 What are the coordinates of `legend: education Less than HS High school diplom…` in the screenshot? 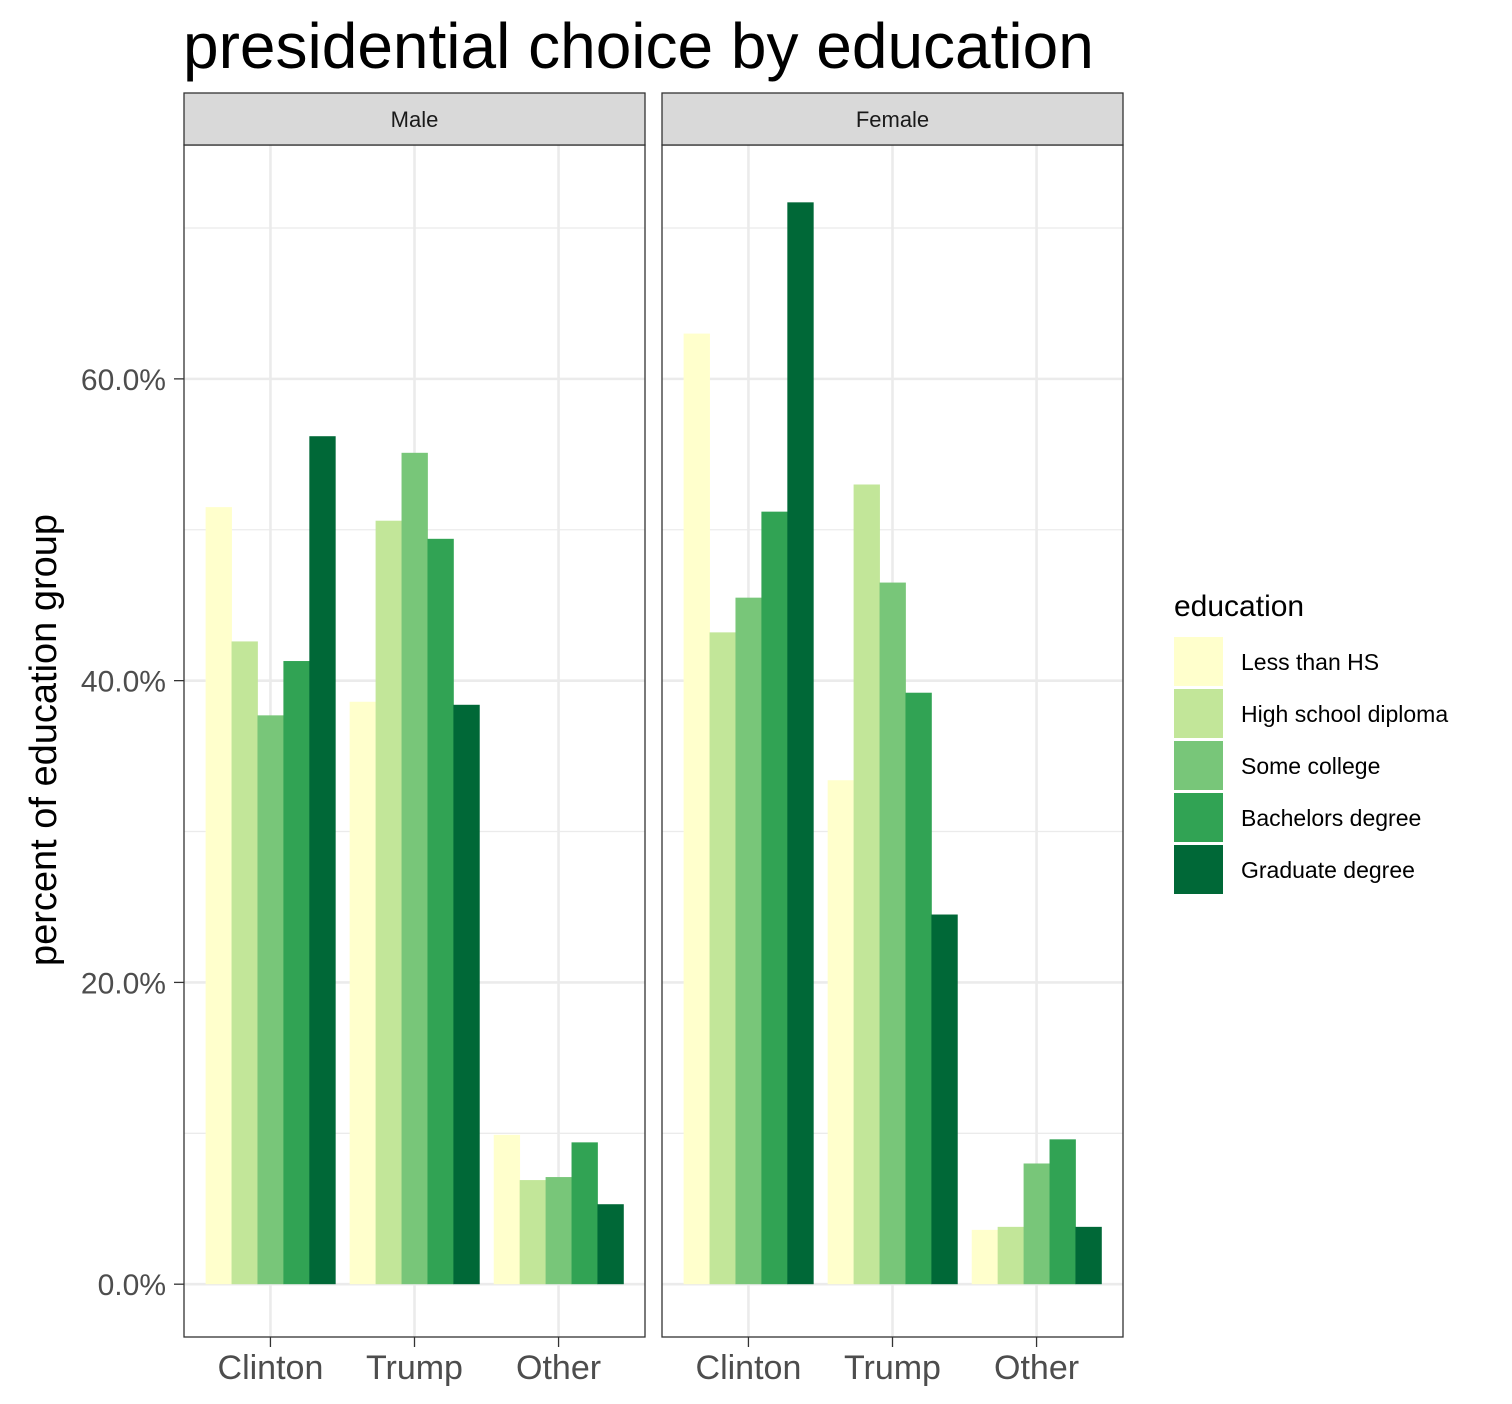 It's located at (1311, 742).